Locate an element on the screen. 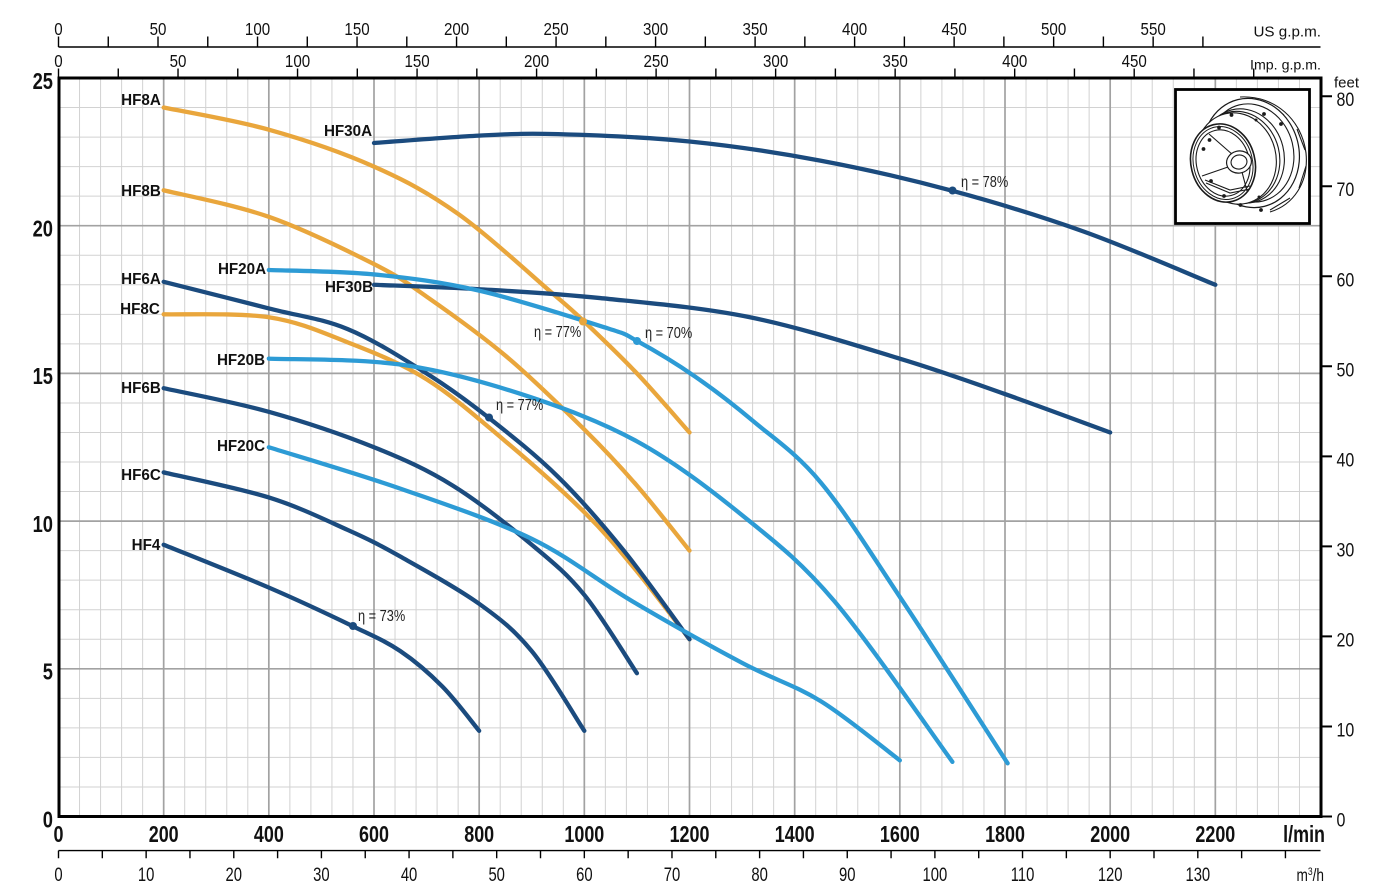 The height and width of the screenshot is (889, 1379). svg-text: η = 70% is located at coordinates (668, 334).